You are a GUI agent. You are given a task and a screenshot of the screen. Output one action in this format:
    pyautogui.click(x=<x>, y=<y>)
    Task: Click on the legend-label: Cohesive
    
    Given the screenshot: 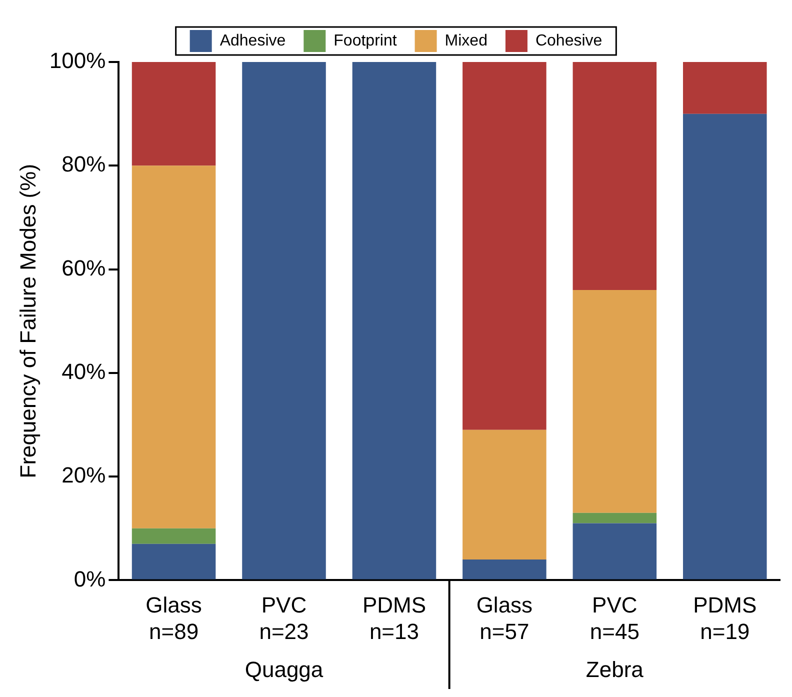 What is the action you would take?
    pyautogui.click(x=568, y=41)
    